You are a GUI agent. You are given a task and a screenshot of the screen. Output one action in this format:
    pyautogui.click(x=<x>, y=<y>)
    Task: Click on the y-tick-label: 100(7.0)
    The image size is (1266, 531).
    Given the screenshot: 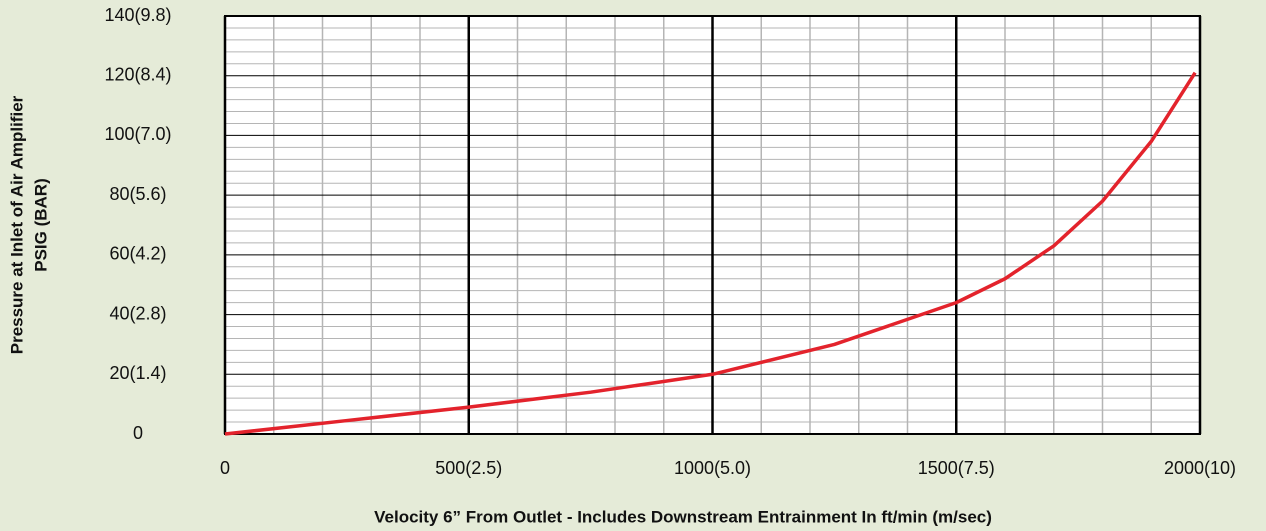 What is the action you would take?
    pyautogui.click(x=137, y=134)
    